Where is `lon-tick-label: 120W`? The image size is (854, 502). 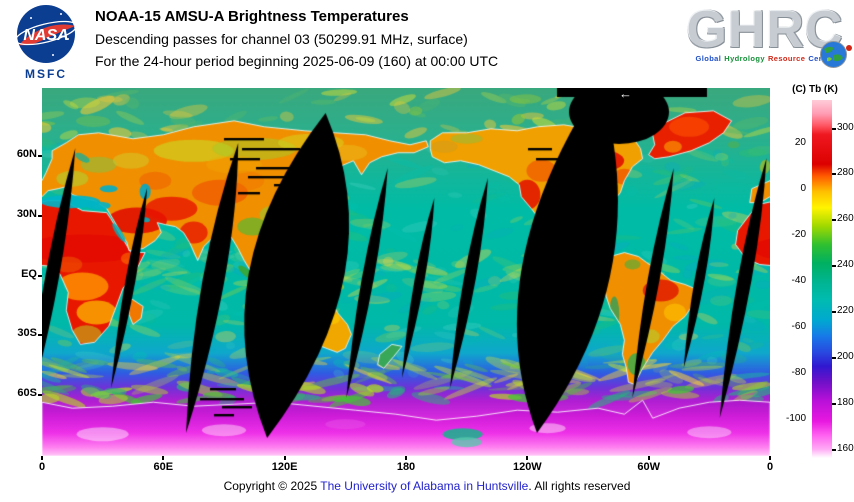 lon-tick-label: 120W is located at coordinates (527, 467).